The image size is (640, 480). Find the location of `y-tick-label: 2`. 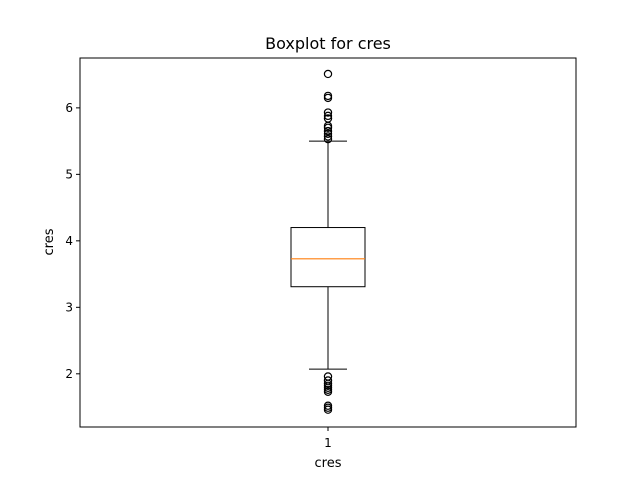

y-tick-label: 2 is located at coordinates (69, 374).